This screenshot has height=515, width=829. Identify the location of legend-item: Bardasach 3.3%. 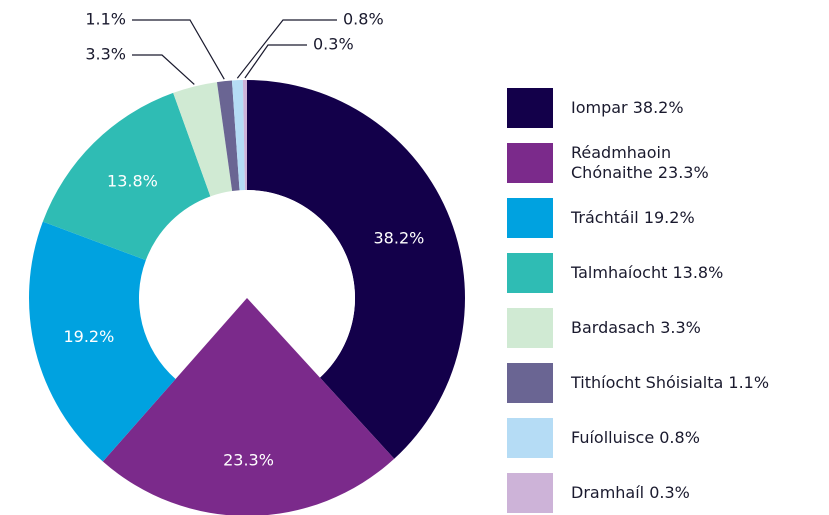
(604, 328).